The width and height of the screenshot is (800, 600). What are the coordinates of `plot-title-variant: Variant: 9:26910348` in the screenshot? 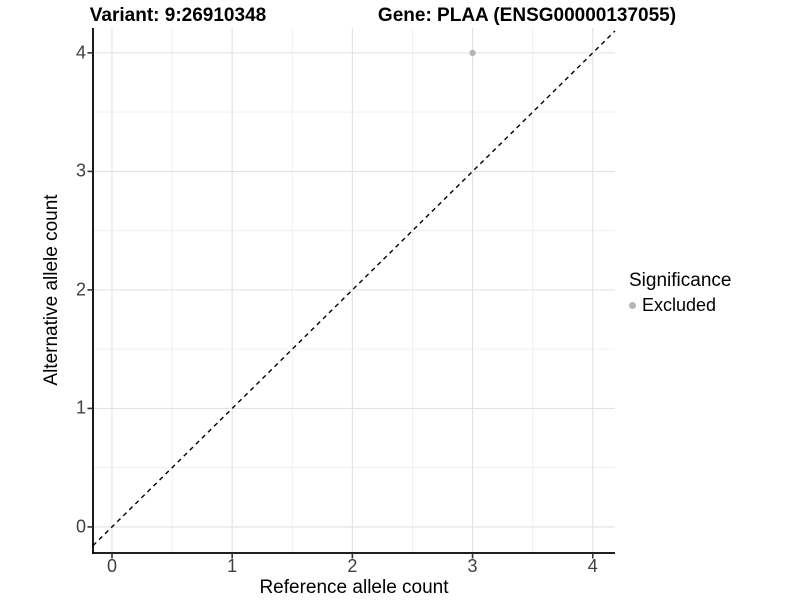 It's located at (178, 15).